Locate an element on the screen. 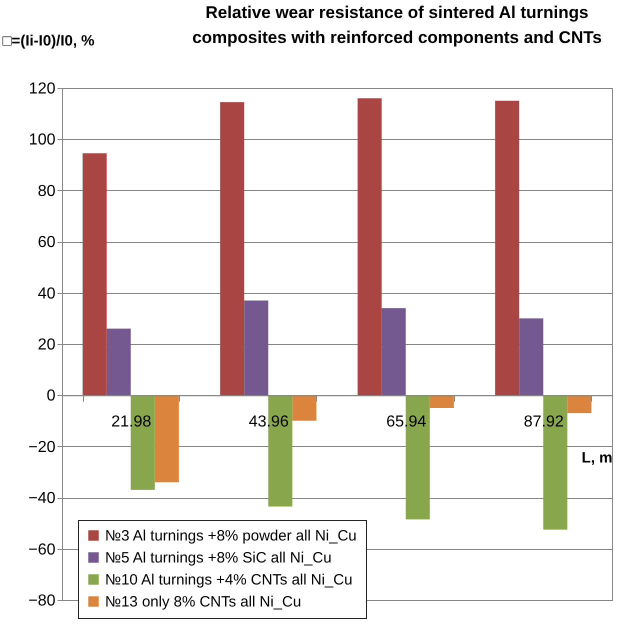  x-axis-title: L, m is located at coordinates (597, 458).